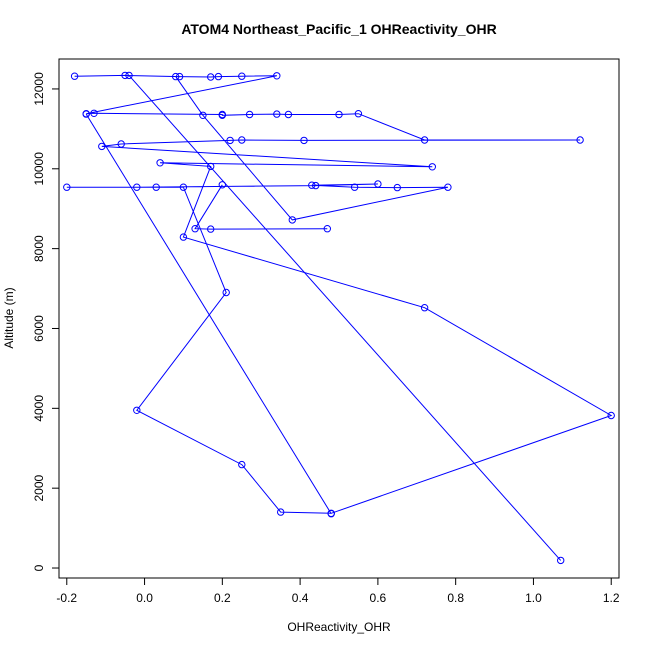 The image size is (650, 650). Describe the element at coordinates (378, 598) in the screenshot. I see `x-tick-label: 0.6` at that location.